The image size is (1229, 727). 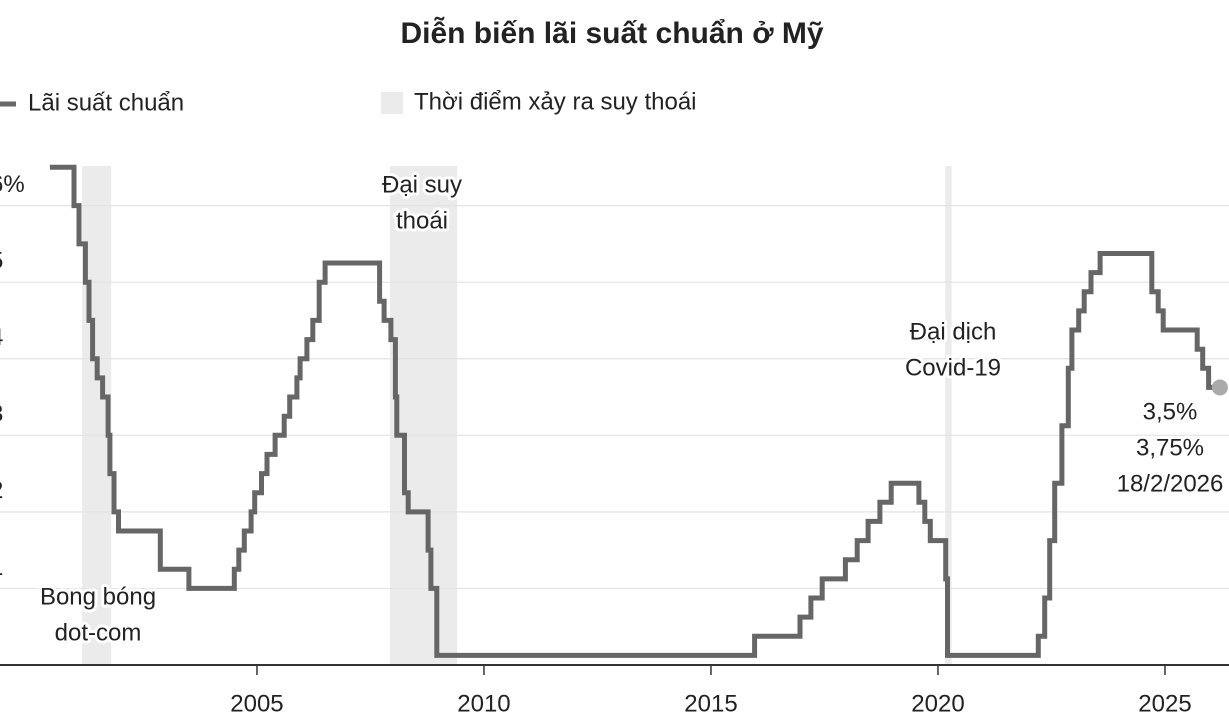 What do you see at coordinates (1, 261) in the screenshot?
I see `y-tick-label: 5` at bounding box center [1, 261].